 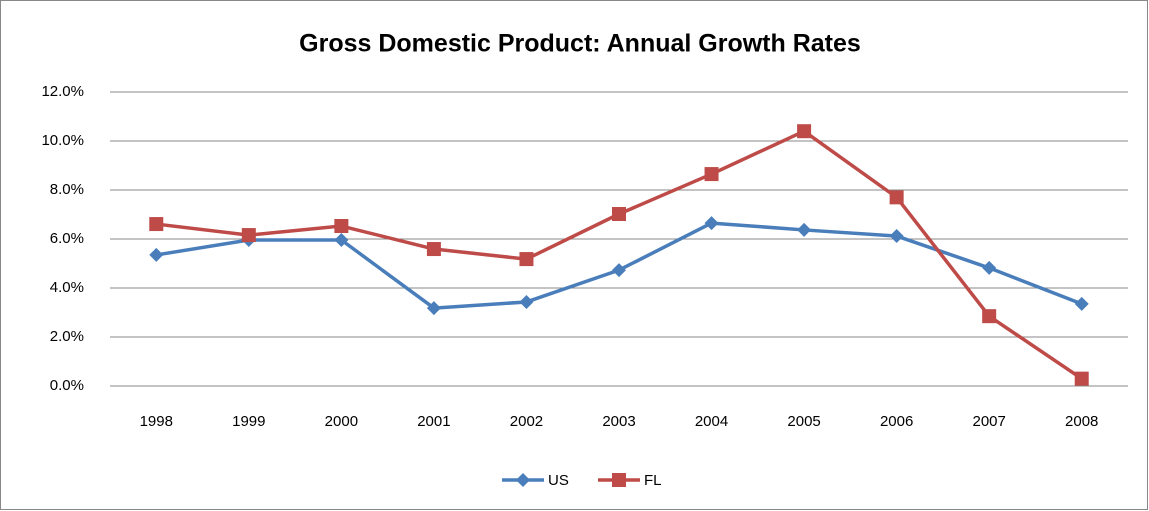 I want to click on x-tick-label: 1998, so click(x=156, y=421).